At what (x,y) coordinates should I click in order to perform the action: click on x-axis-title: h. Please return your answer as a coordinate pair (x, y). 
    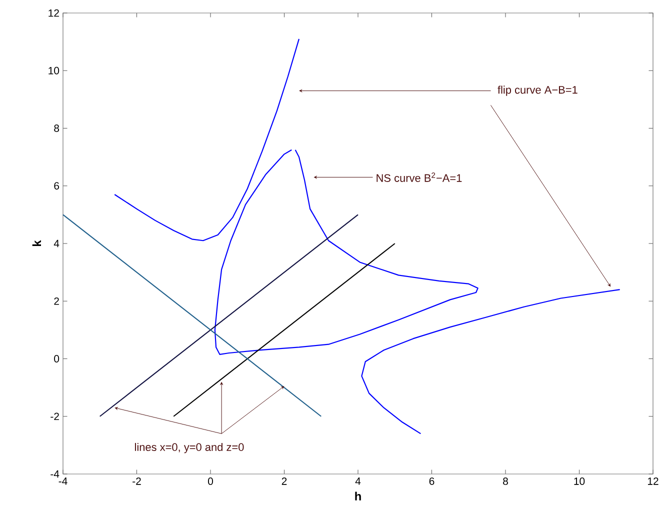
    Looking at the image, I should click on (358, 496).